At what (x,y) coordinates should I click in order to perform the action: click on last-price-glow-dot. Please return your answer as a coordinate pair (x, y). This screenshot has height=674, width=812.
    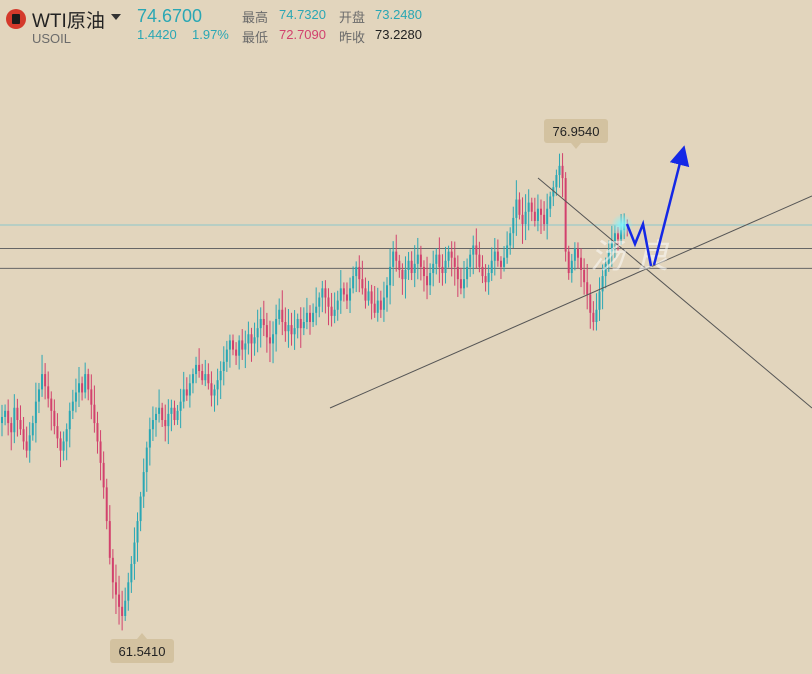
    Looking at the image, I should click on (622, 224).